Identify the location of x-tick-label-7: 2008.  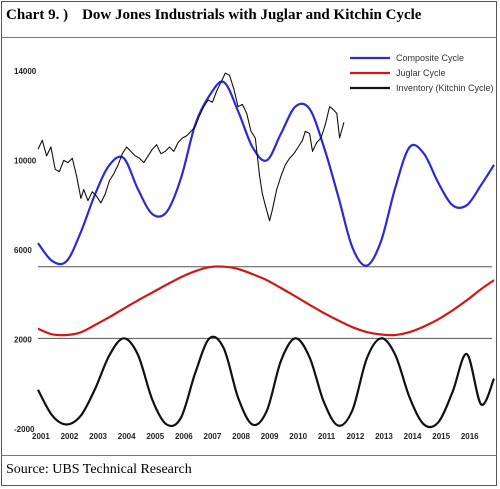
(241, 436).